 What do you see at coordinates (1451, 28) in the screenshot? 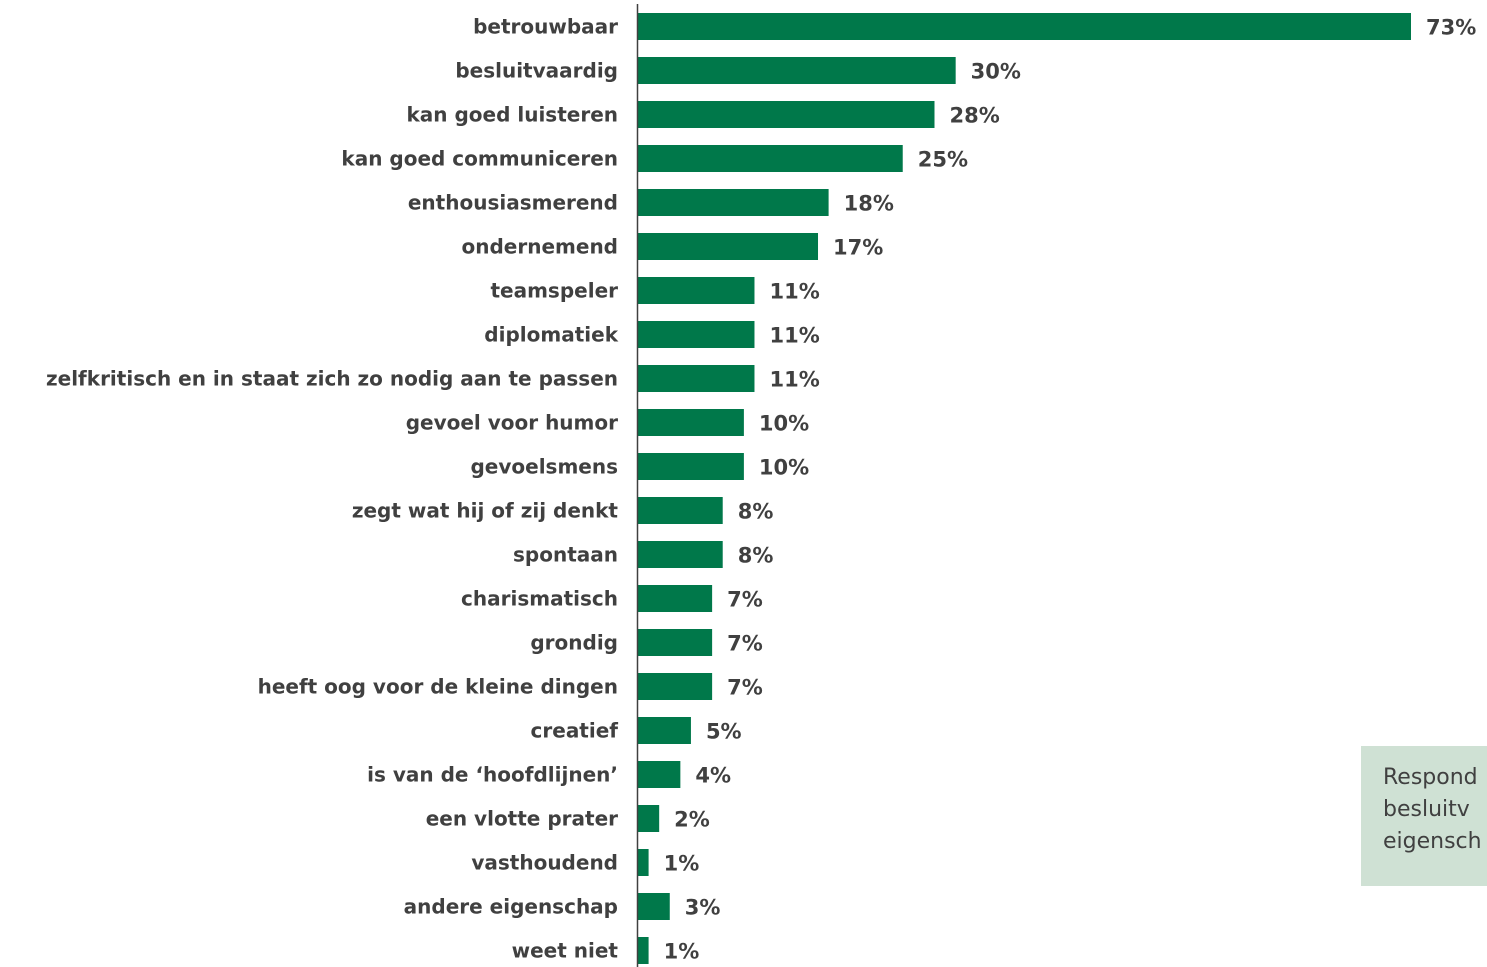
I see `value-label: 73%` at bounding box center [1451, 28].